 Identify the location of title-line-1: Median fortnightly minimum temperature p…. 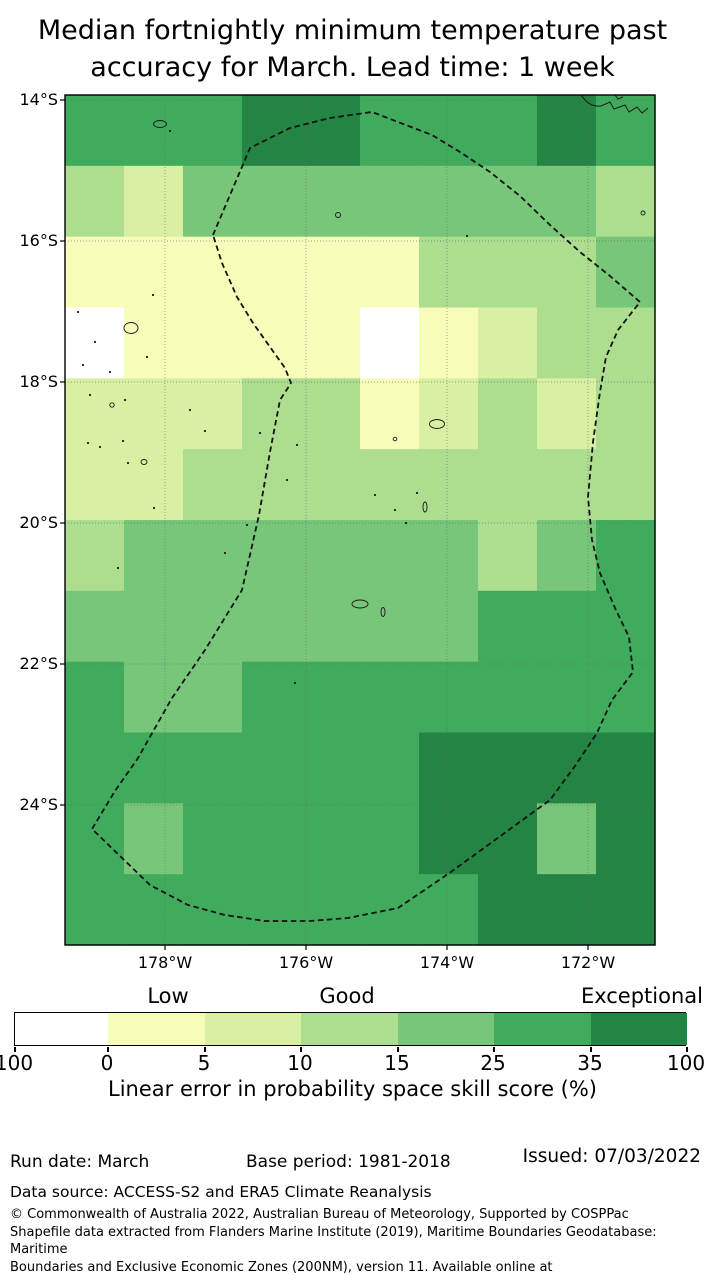
(352, 30).